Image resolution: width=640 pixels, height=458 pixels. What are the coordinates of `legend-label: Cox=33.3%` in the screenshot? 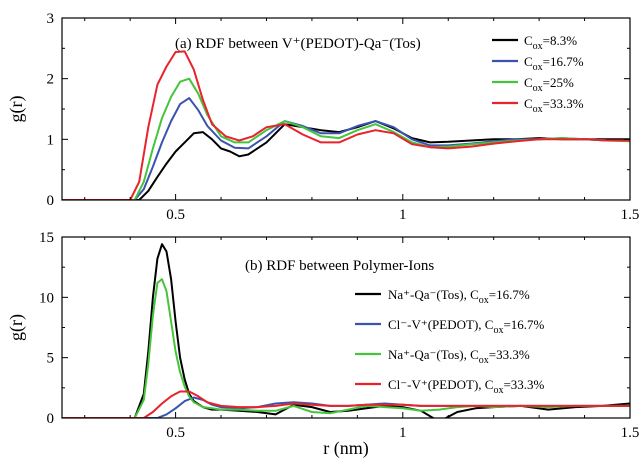 It's located at (554, 105).